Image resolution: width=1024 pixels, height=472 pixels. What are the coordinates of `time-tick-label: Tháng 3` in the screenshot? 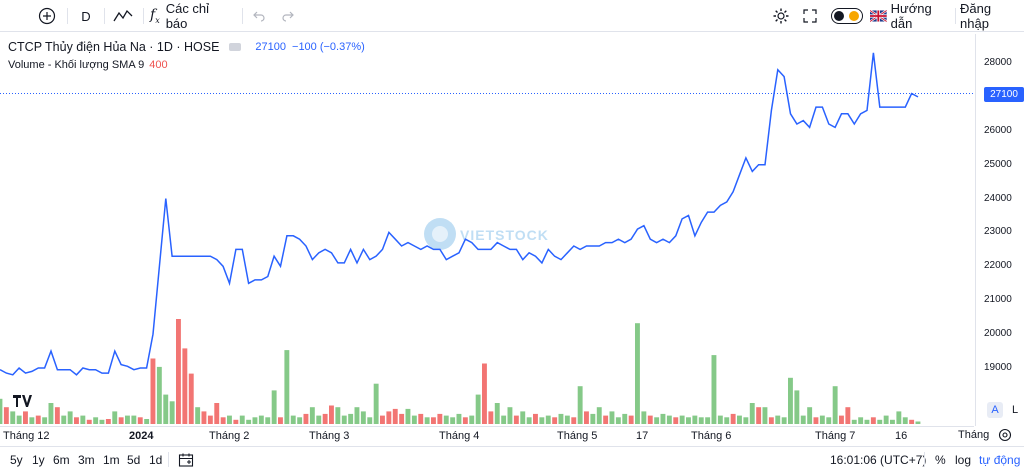 It's located at (329, 436).